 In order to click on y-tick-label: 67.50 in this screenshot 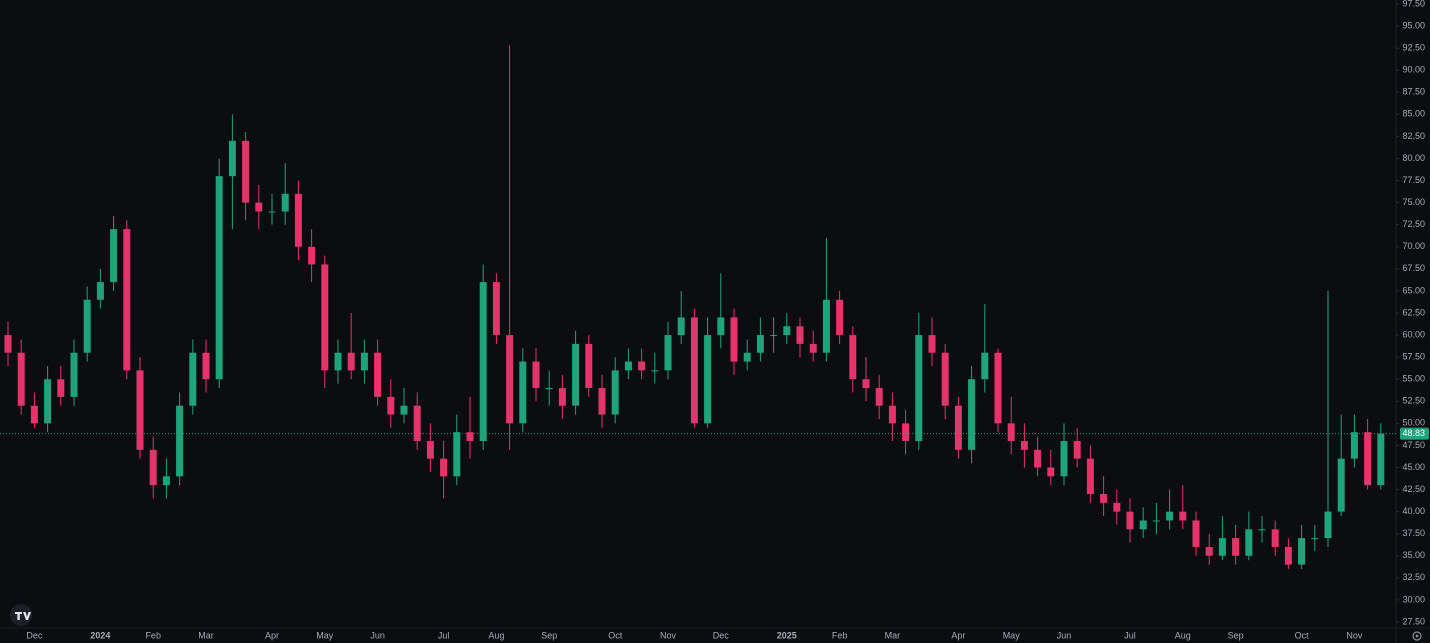, I will do `click(1413, 268)`.